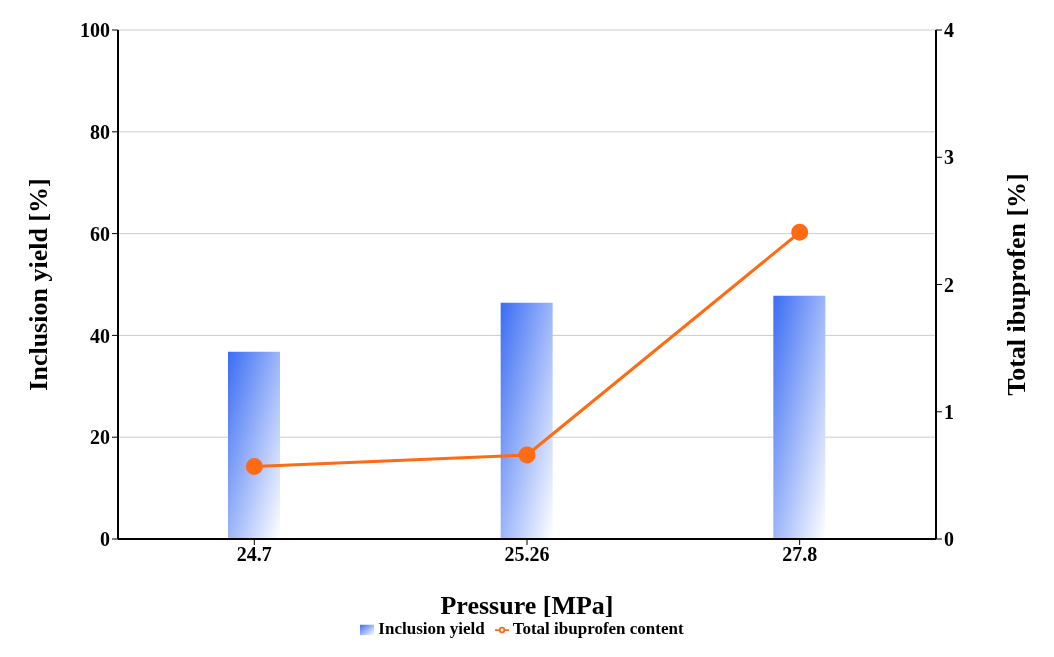  I want to click on y-tick-label: 60, so click(100, 233).